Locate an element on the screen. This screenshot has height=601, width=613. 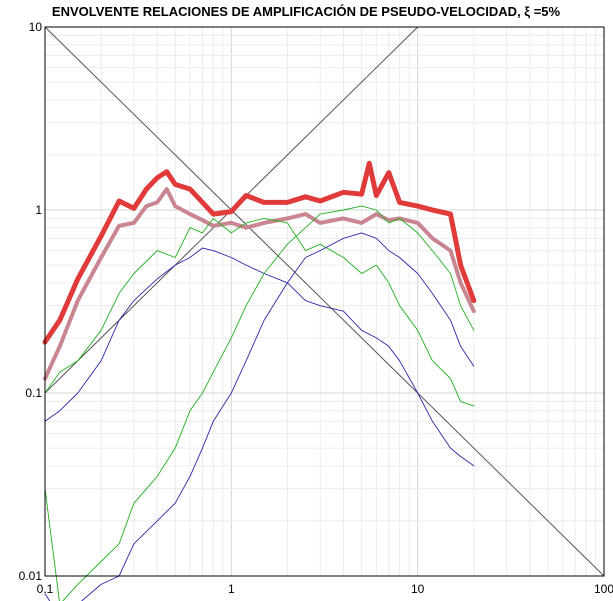
x-tick-label: 10 is located at coordinates (418, 589).